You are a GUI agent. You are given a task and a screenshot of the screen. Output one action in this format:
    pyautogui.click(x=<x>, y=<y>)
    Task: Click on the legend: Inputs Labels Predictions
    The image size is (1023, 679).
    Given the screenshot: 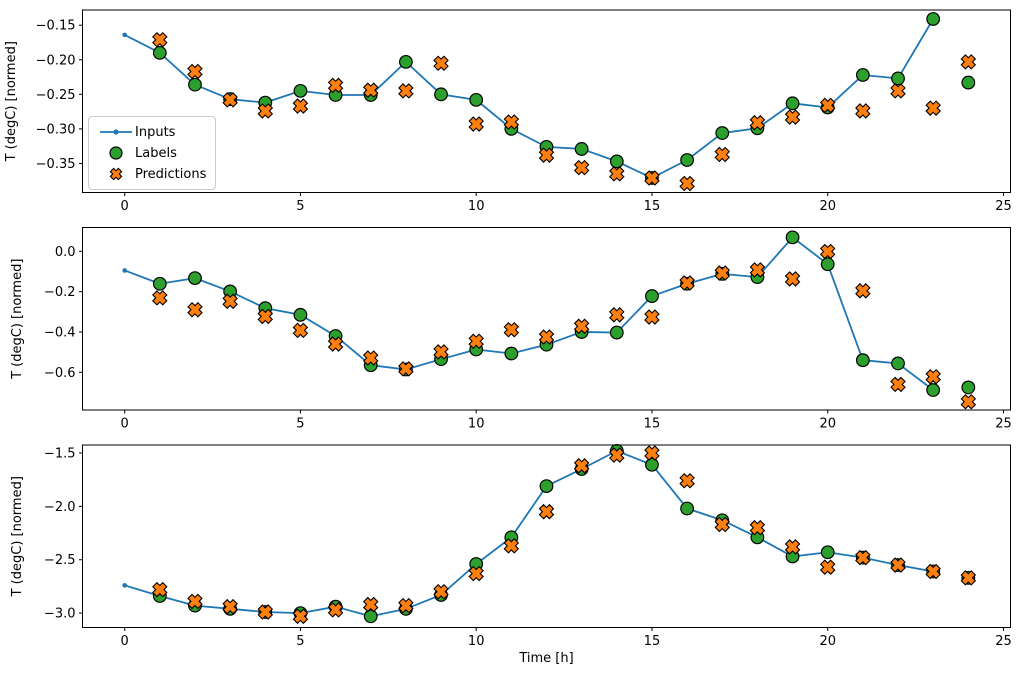 What is the action you would take?
    pyautogui.click(x=152, y=153)
    